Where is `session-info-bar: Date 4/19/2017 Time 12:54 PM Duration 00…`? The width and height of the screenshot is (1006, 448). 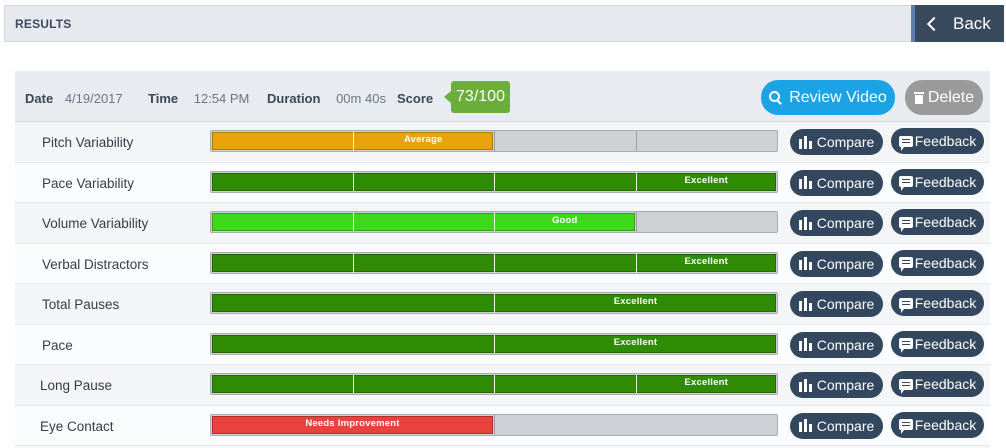
session-info-bar: Date 4/19/2017 Time 12:54 PM Duration 00… is located at coordinates (502, 96).